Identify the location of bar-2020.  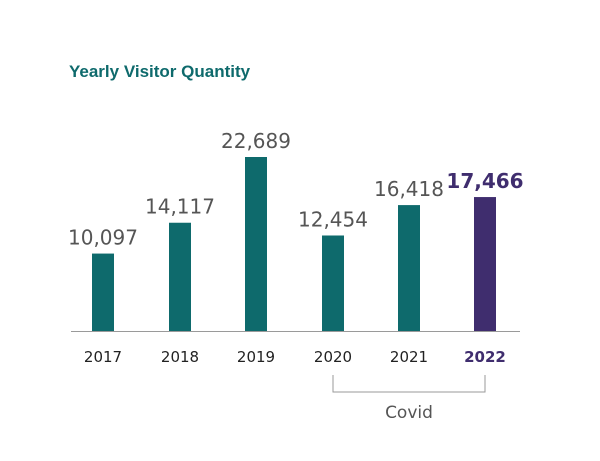
(333, 283).